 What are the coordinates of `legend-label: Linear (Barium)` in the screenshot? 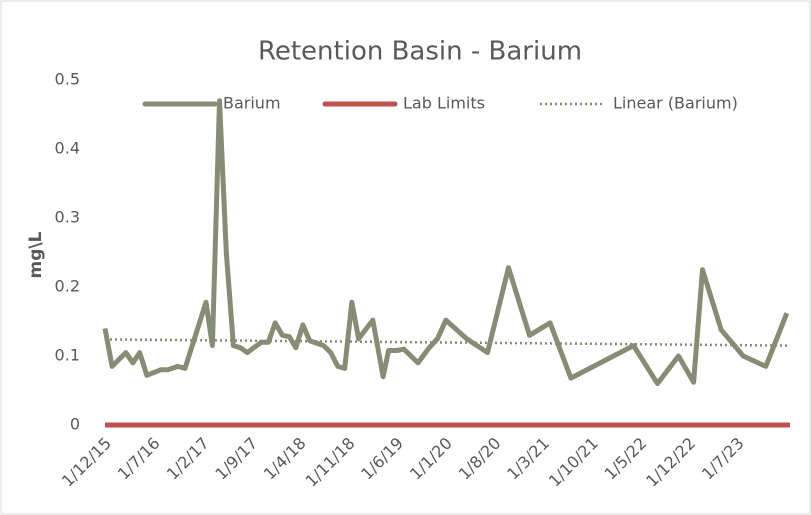 It's located at (675, 103).